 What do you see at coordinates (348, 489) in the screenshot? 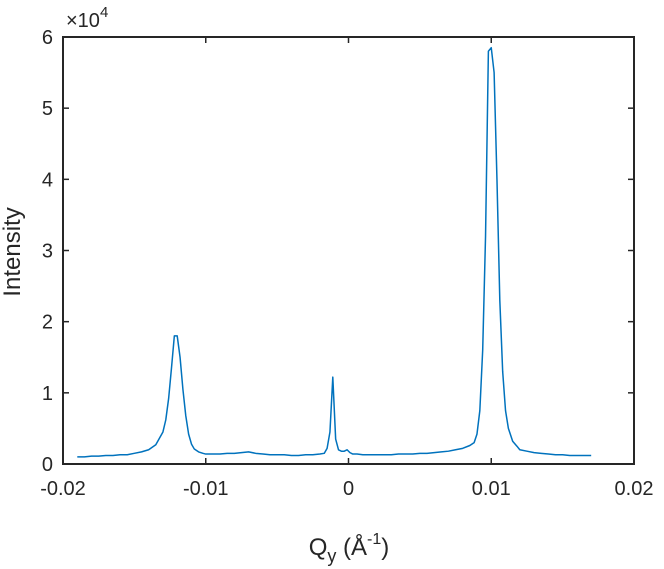
I see `x-tick-label-2: 0` at bounding box center [348, 489].